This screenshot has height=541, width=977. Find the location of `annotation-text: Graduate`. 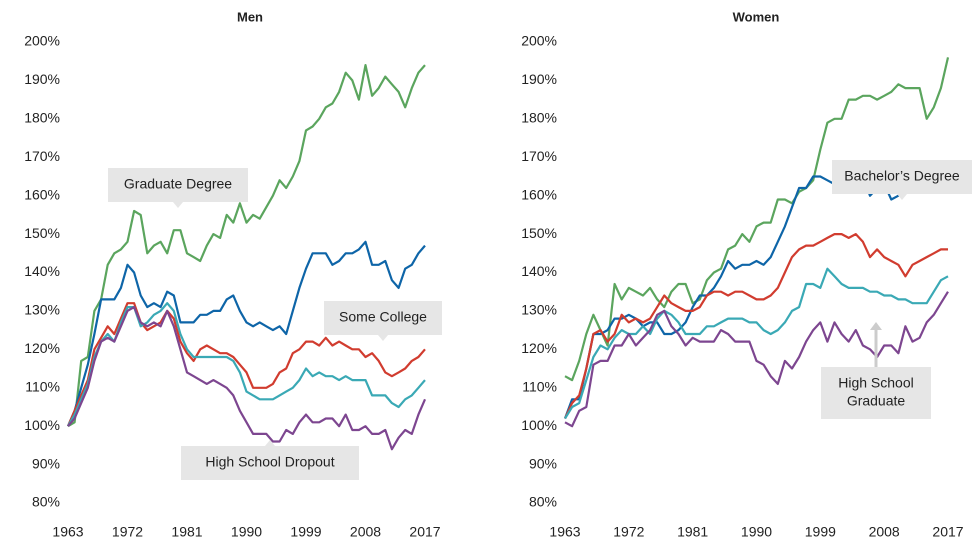

annotation-text: Graduate is located at coordinates (876, 401).